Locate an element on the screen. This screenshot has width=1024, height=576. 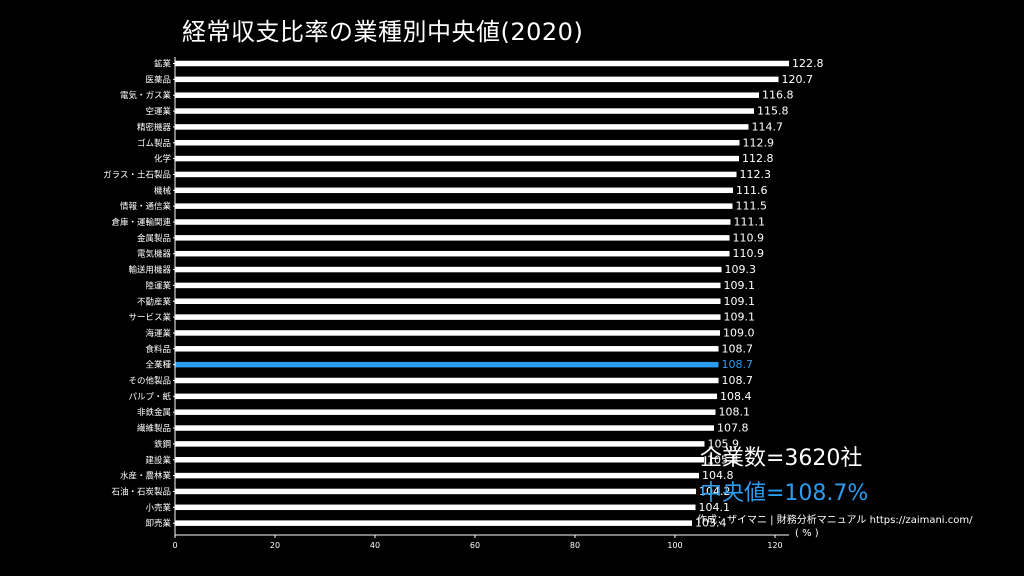
category-label-3: 空運業 is located at coordinates (158, 111).